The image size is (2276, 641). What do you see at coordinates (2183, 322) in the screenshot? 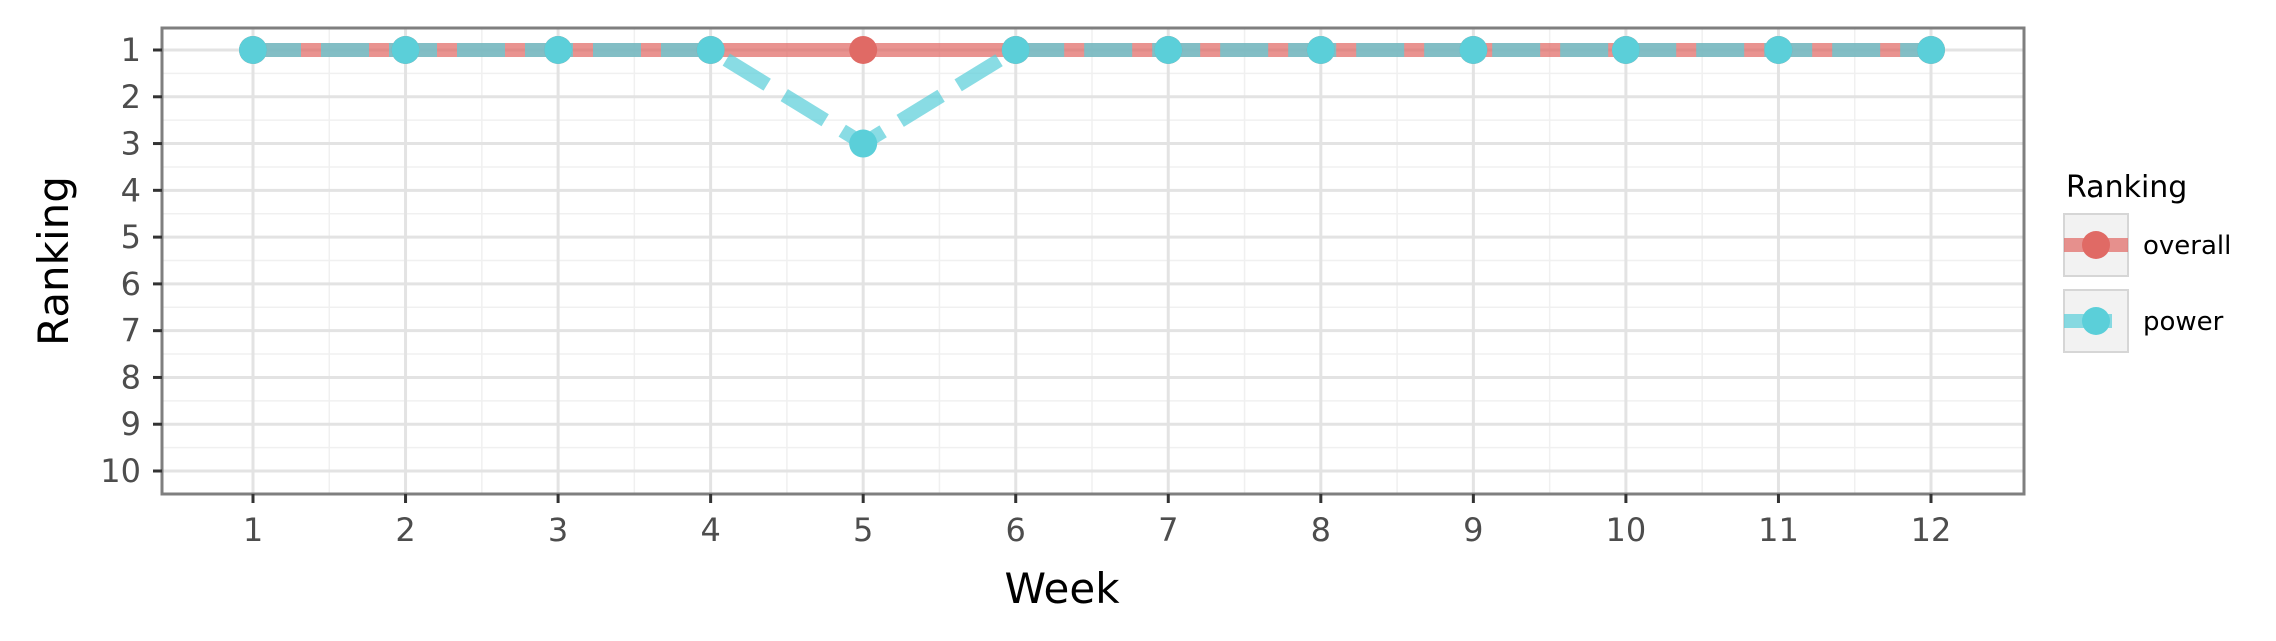
I see `legend-label: power` at bounding box center [2183, 322].